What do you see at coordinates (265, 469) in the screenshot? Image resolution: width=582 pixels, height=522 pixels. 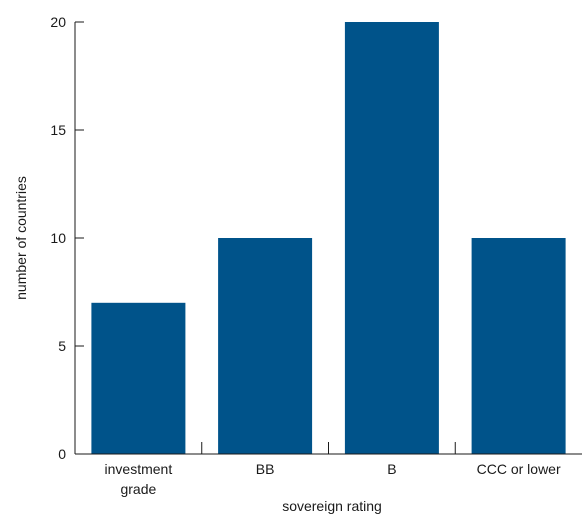 I see `x-tick-label-1: BB` at bounding box center [265, 469].